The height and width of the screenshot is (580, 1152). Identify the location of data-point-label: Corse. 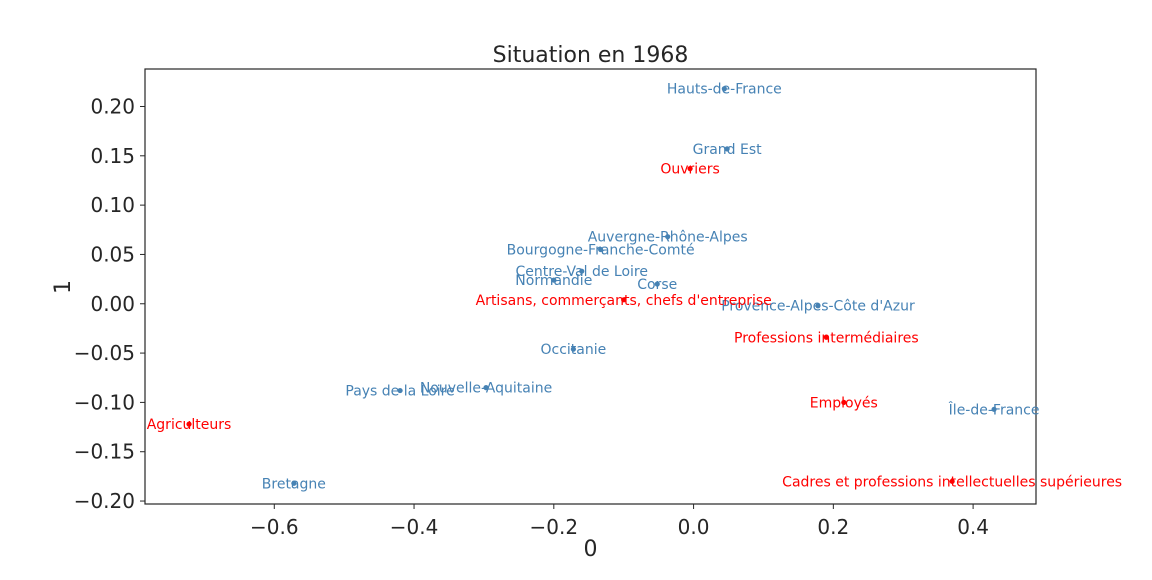
(657, 285).